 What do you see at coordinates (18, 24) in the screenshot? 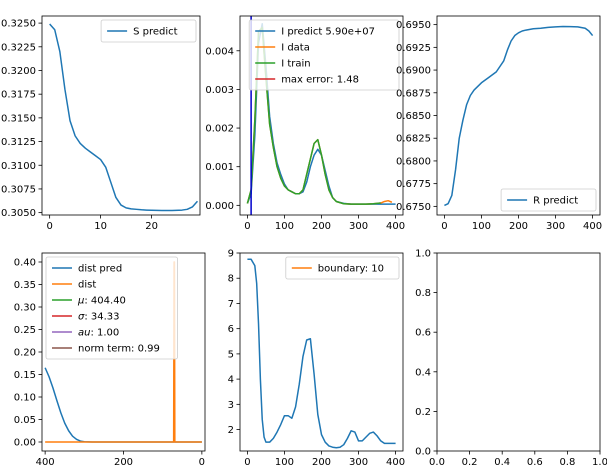
I see `y-tick-label: 0.3250` at bounding box center [18, 24].